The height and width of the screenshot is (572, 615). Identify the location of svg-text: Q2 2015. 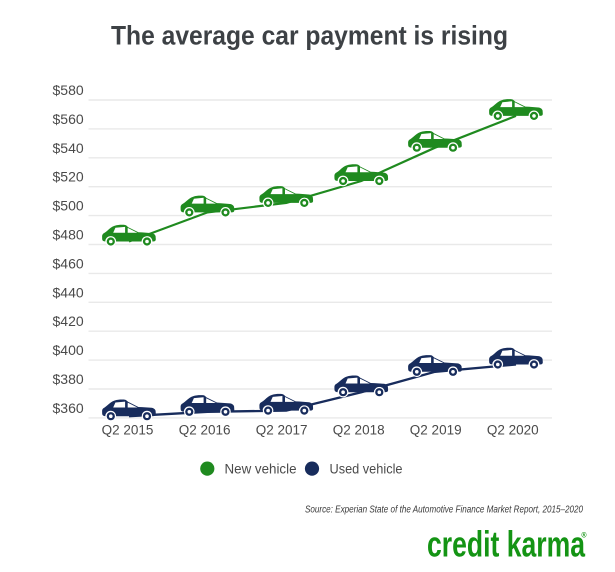
(128, 430).